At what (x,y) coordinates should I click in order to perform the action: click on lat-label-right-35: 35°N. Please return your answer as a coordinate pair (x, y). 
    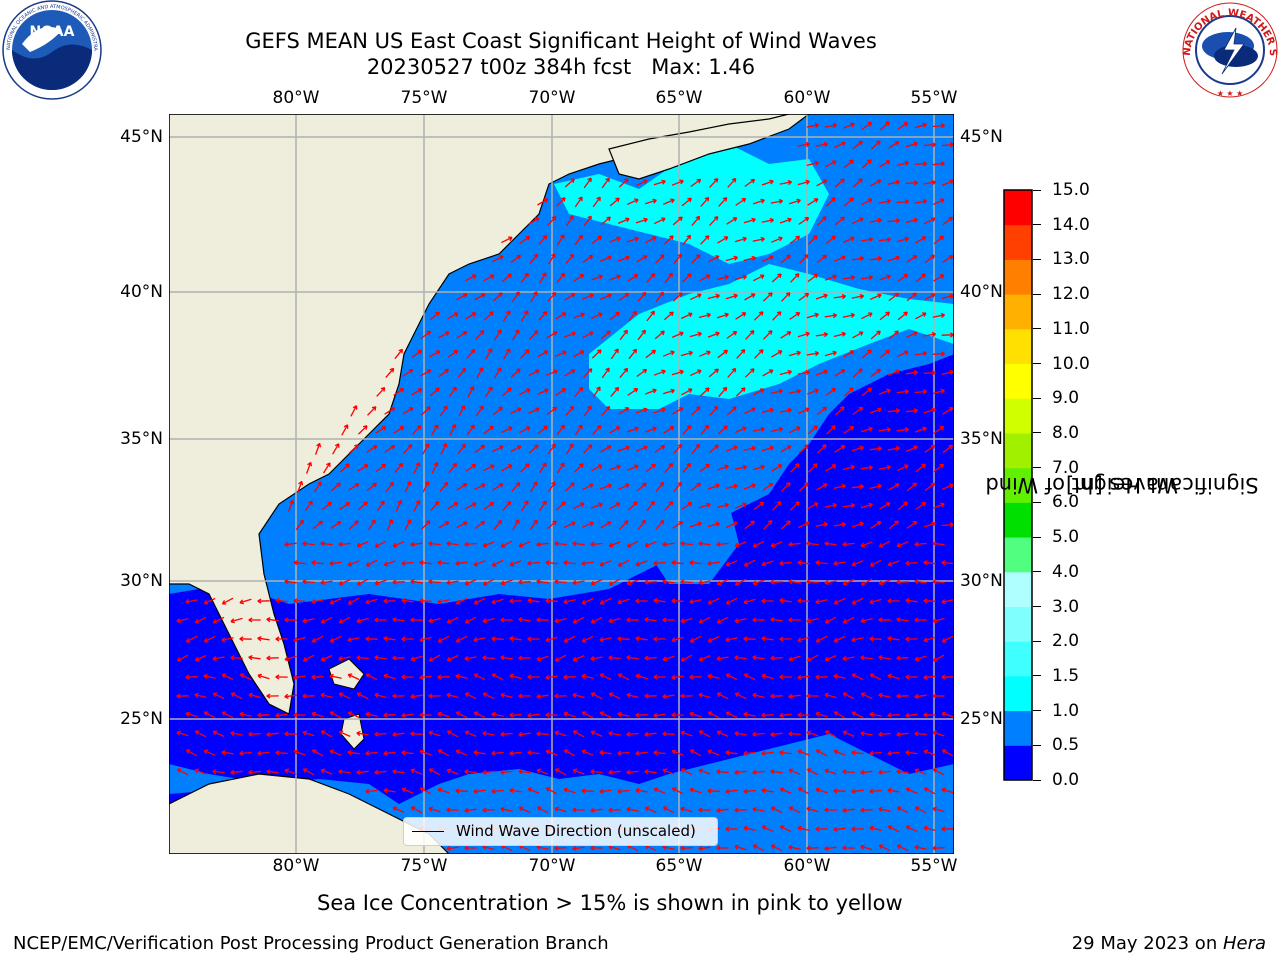
    Looking at the image, I should click on (981, 439).